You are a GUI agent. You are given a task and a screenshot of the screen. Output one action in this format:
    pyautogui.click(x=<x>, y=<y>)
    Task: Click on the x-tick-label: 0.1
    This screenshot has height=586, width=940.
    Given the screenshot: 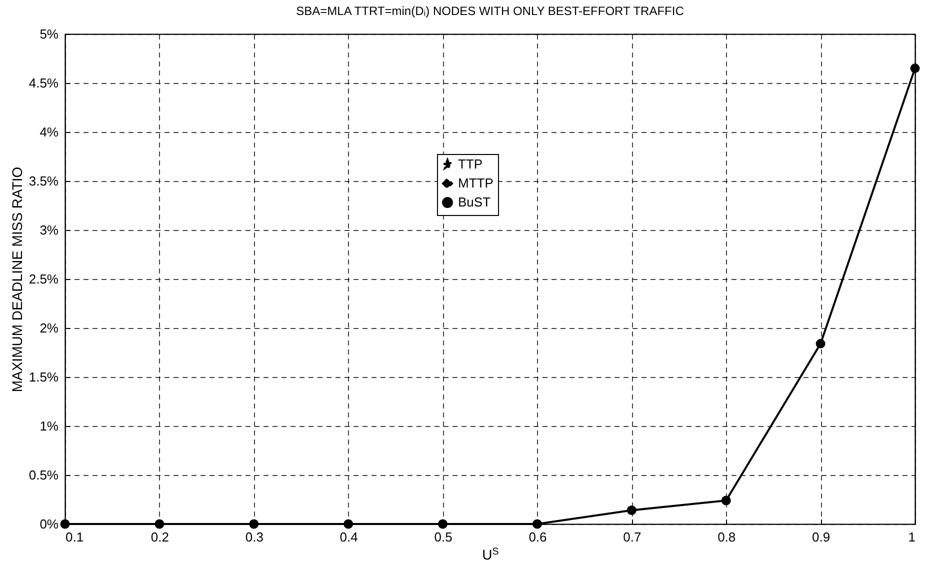 What is the action you would take?
    pyautogui.click(x=75, y=537)
    